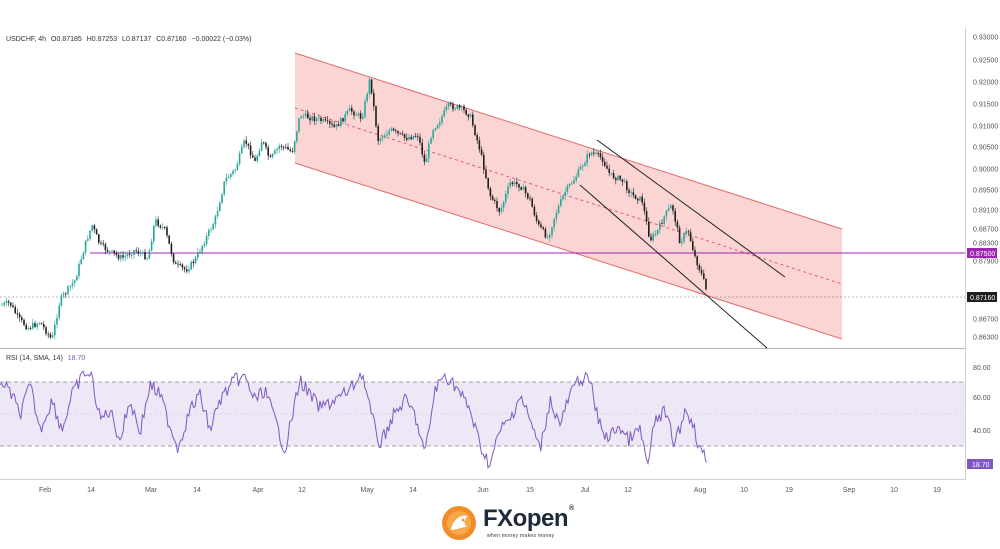  I want to click on rsi-label: RSI (14, SMA, 14), so click(34, 358).